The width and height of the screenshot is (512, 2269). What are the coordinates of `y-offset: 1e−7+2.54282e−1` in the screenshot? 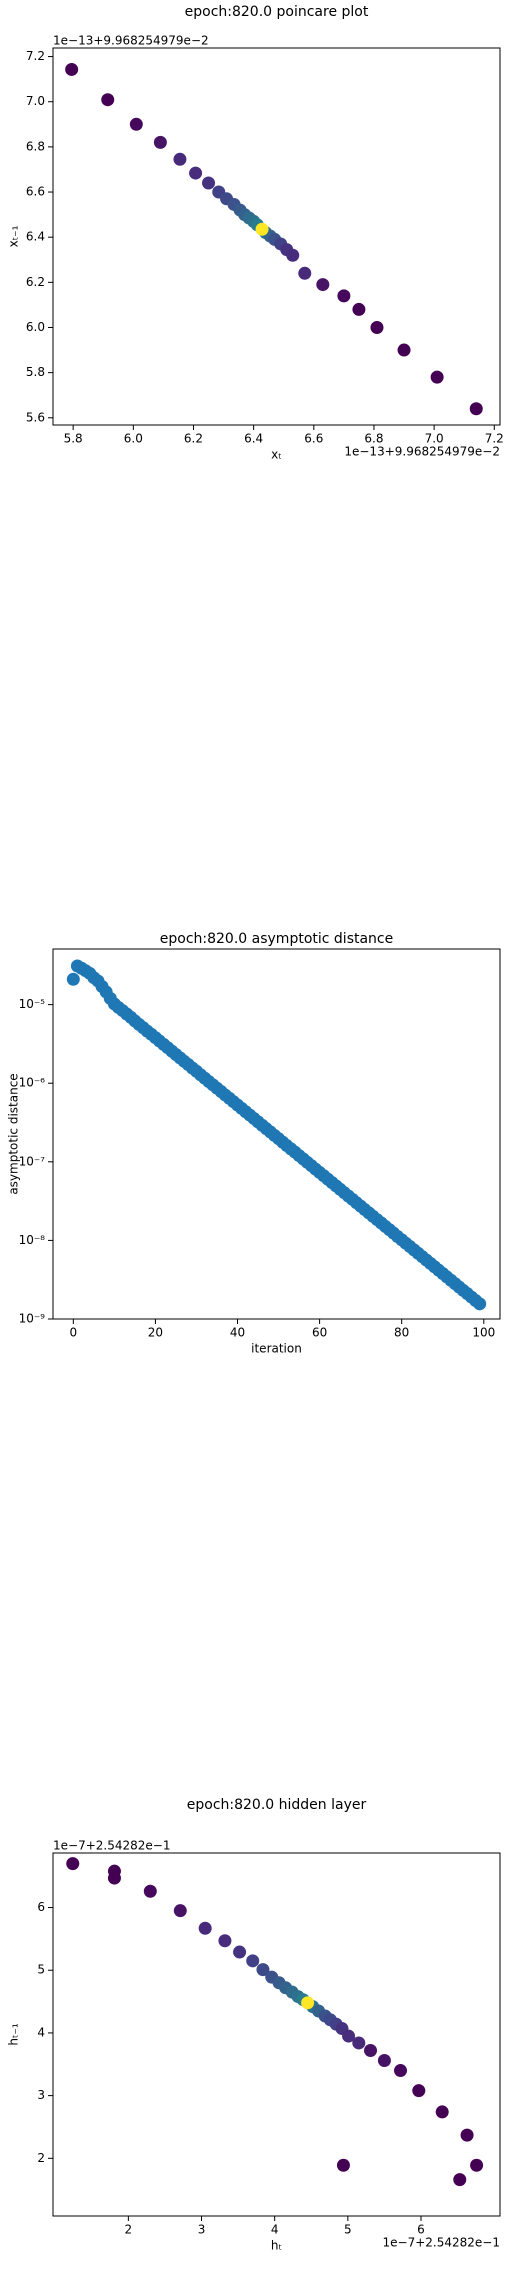 It's located at (111, 1846).